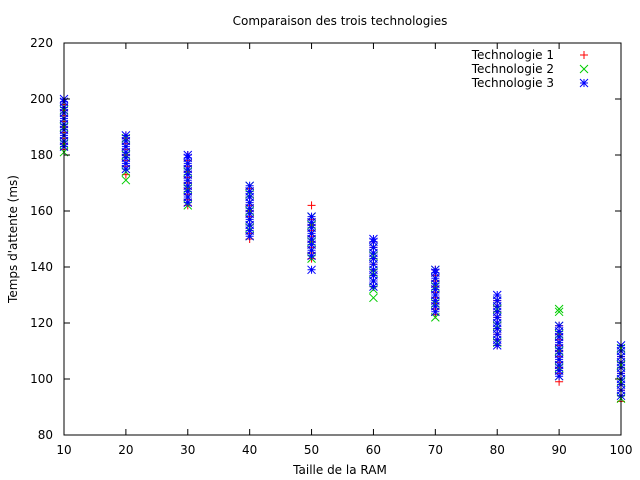  Describe the element at coordinates (45, 435) in the screenshot. I see `y-tick-label: 80` at that location.